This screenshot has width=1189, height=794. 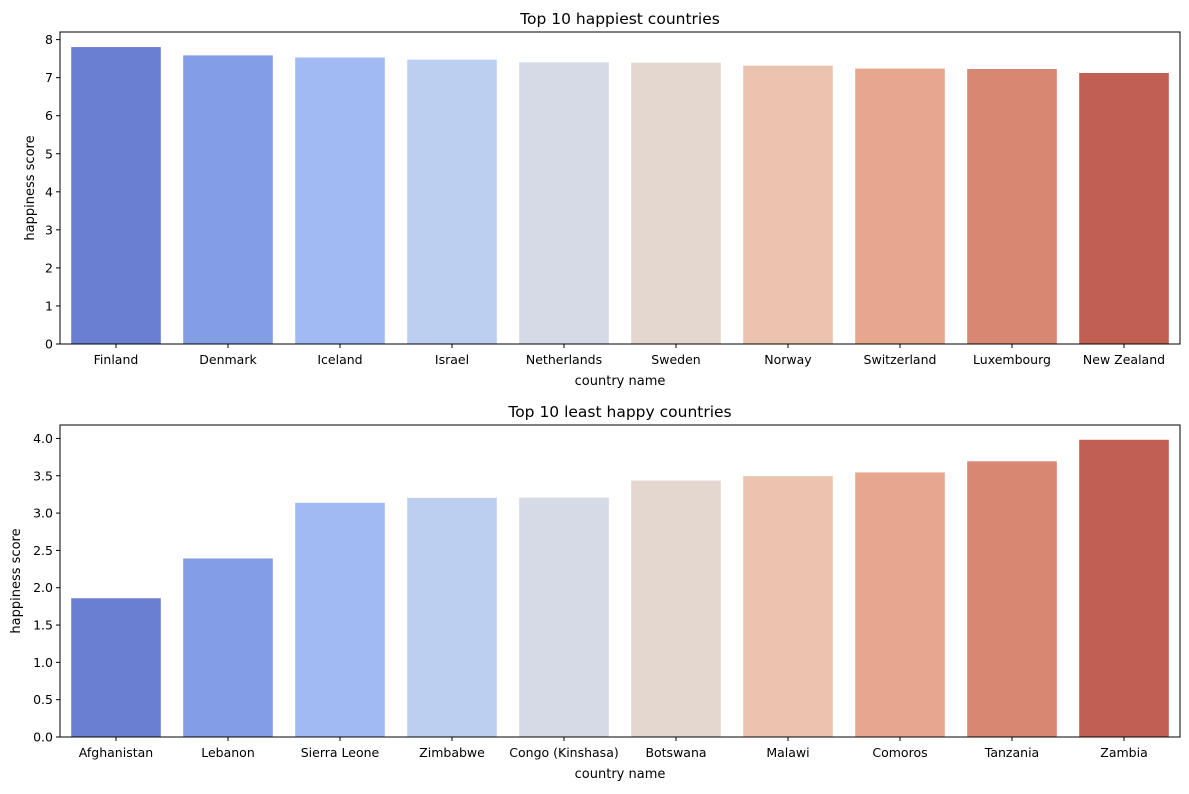 What do you see at coordinates (787, 752) in the screenshot?
I see `x-tick-label: Malawi` at bounding box center [787, 752].